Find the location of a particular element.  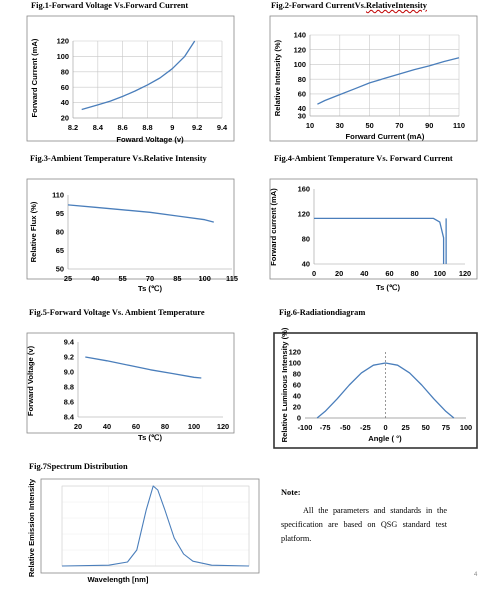

fig1-xtick-label: 8.6 is located at coordinates (123, 127).